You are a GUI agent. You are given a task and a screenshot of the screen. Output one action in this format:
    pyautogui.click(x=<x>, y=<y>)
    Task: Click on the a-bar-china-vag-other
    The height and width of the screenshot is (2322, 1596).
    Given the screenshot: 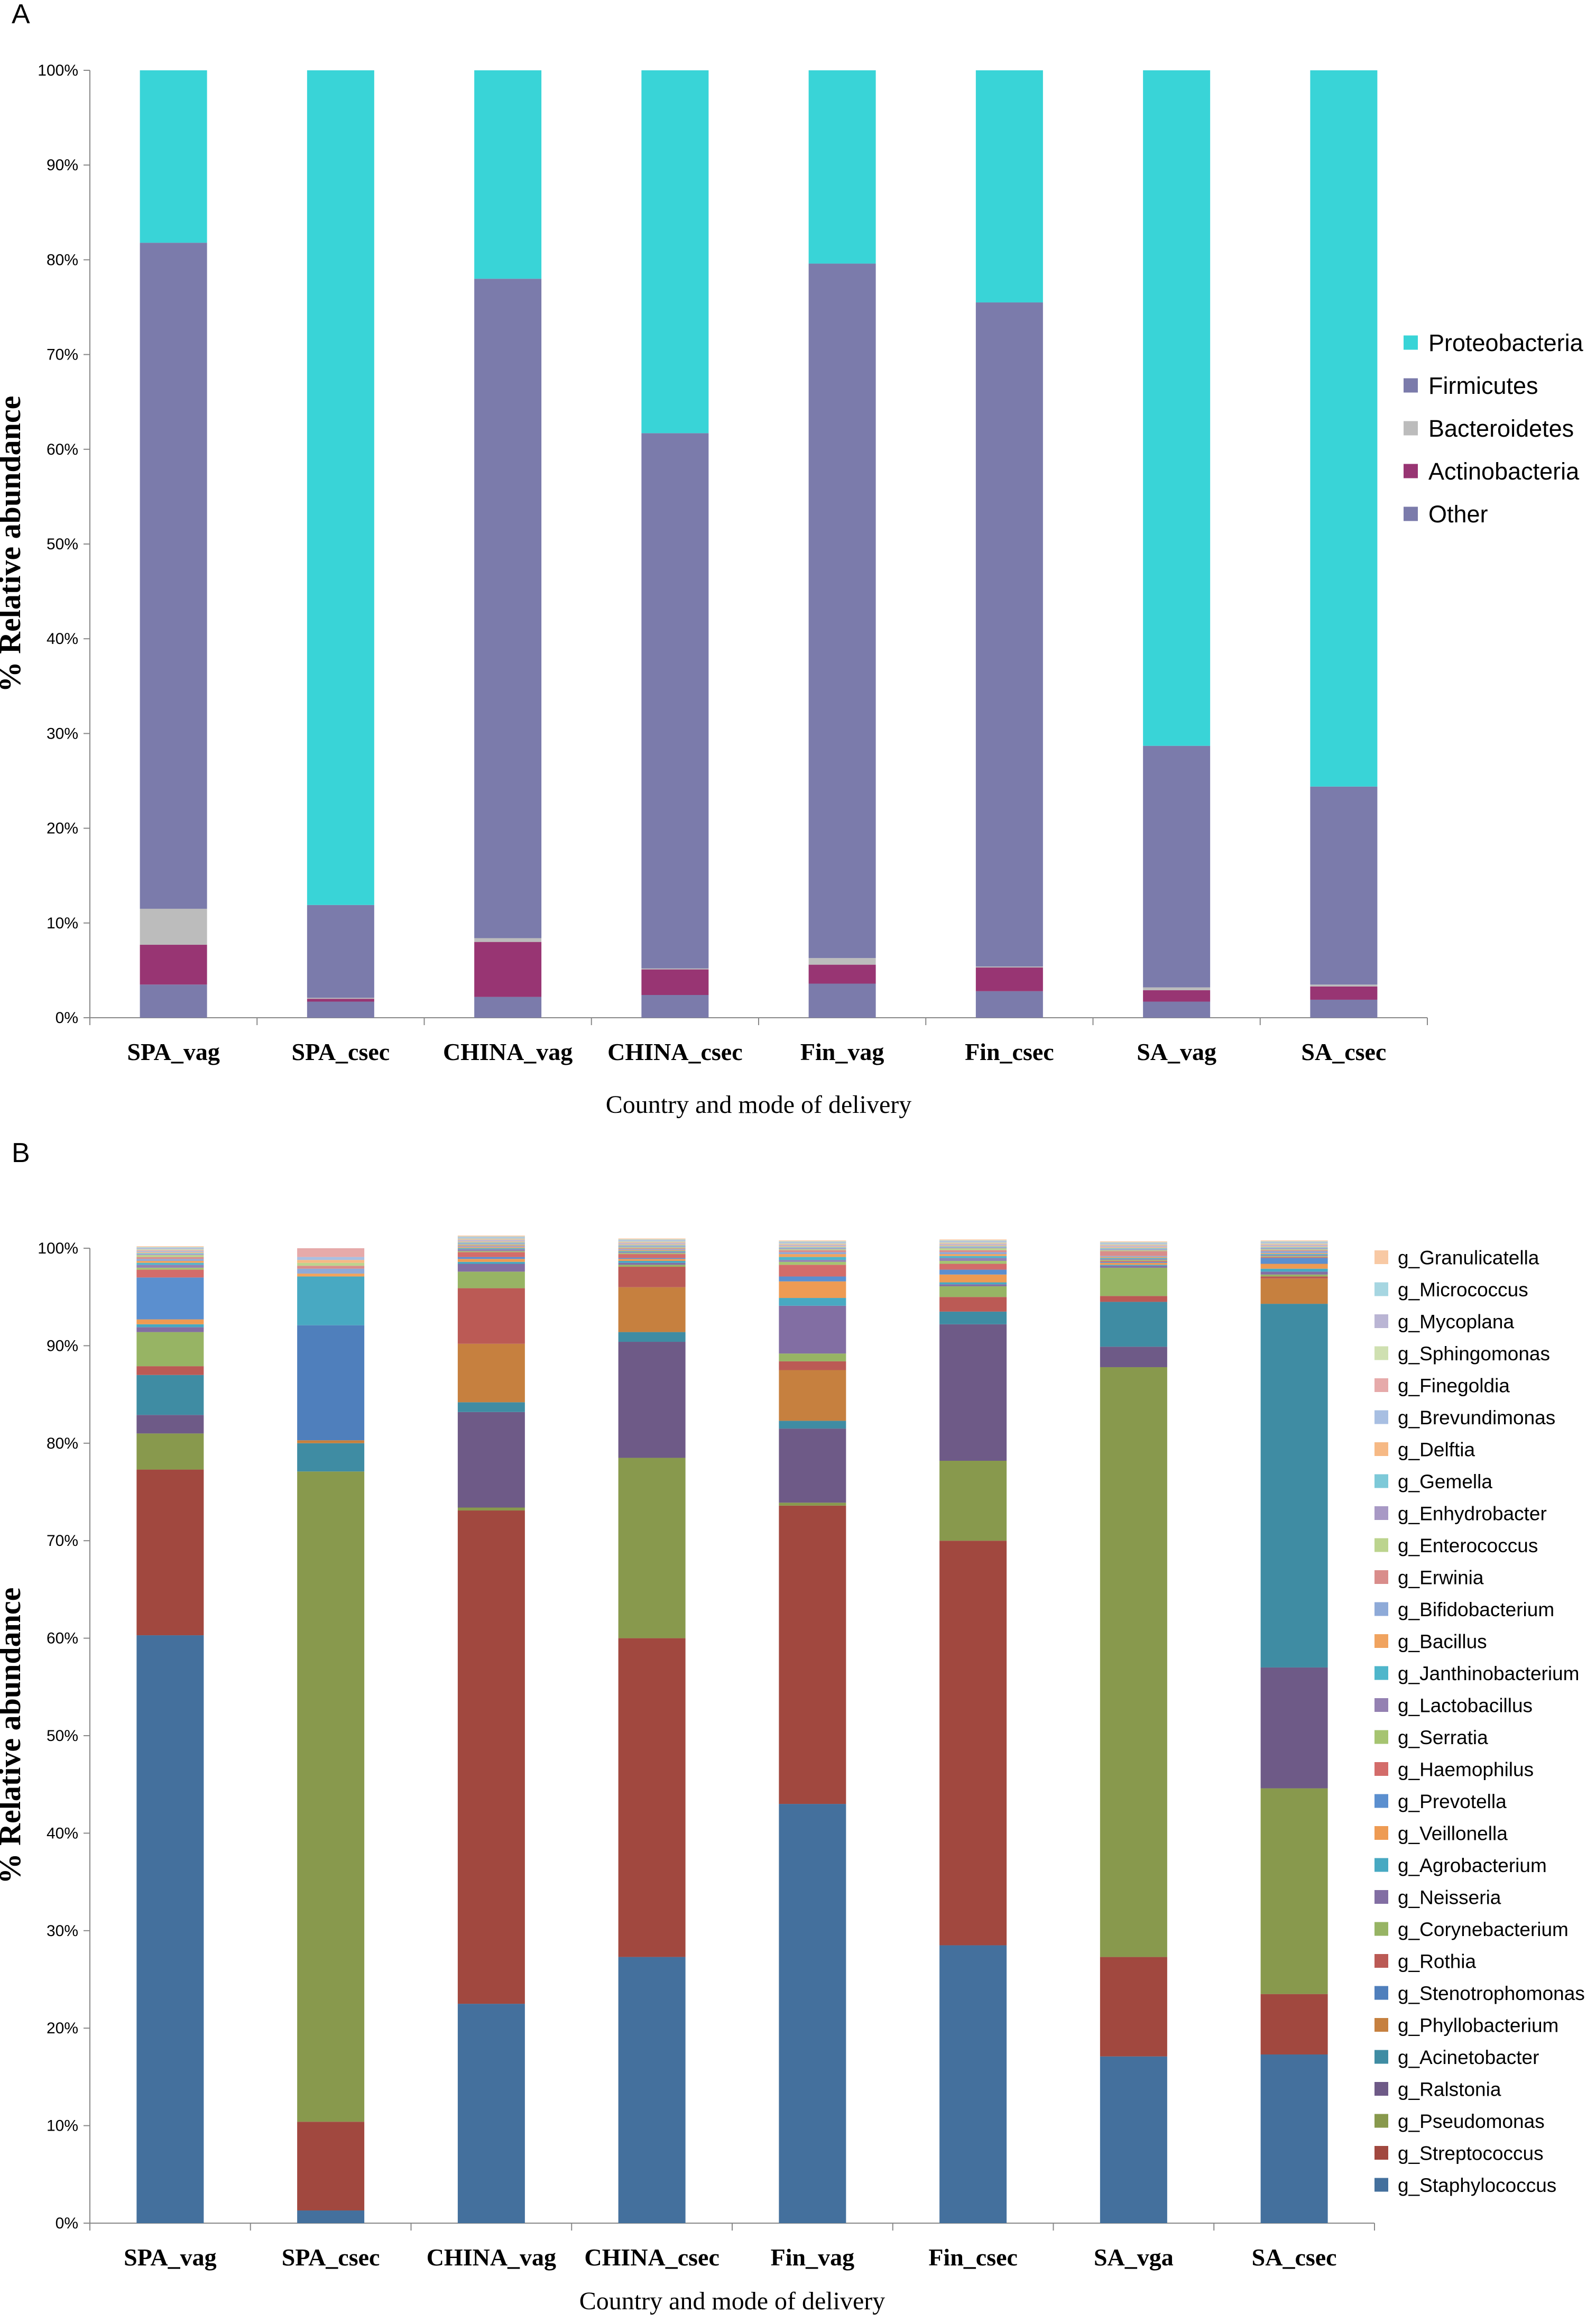 What is the action you would take?
    pyautogui.click(x=508, y=1007)
    